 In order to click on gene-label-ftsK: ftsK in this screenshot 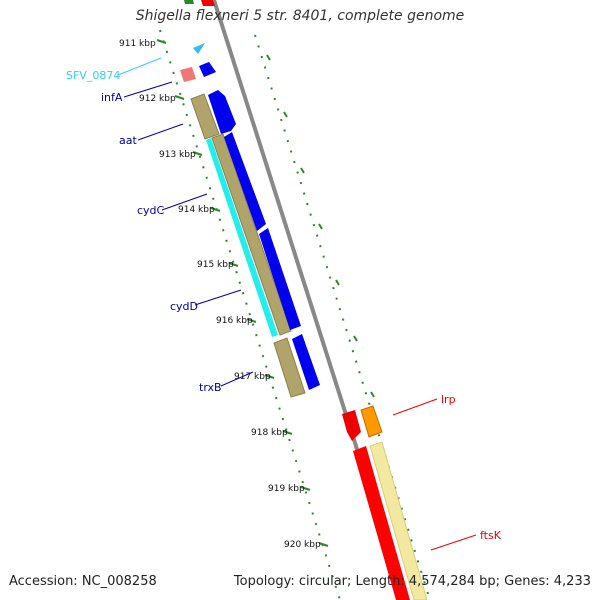, I will do `click(491, 535)`.